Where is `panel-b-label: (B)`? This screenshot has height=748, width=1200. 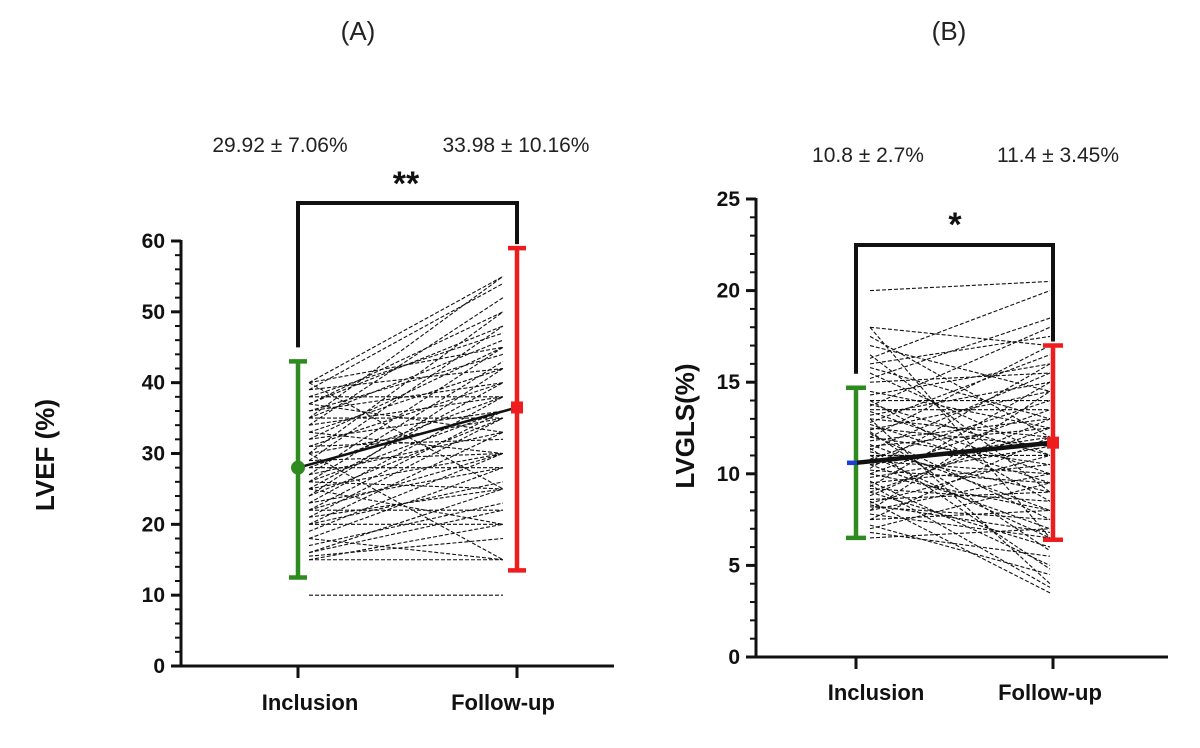
panel-b-label: (B) is located at coordinates (949, 31).